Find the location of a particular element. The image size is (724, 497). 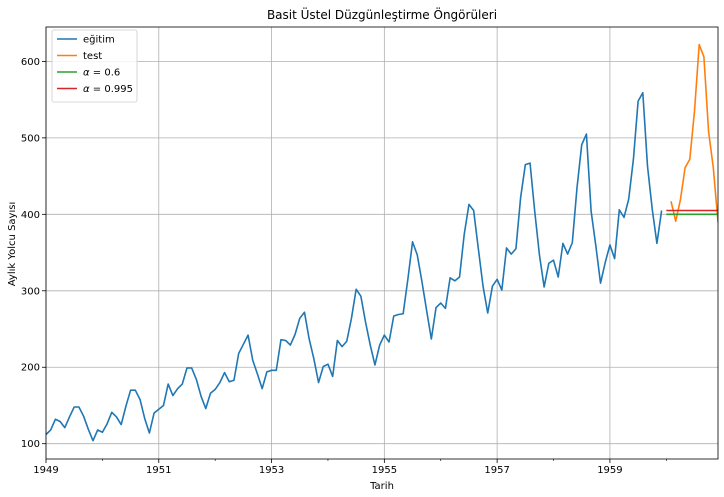

x-tick-label: 1959 is located at coordinates (609, 470).